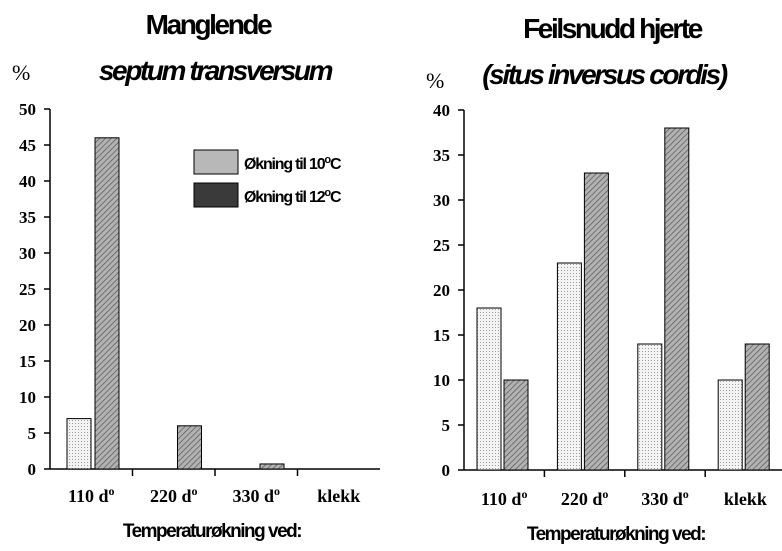  What do you see at coordinates (212, 531) in the screenshot?
I see `chart1-x-label: Temperaturøkning ved:` at bounding box center [212, 531].